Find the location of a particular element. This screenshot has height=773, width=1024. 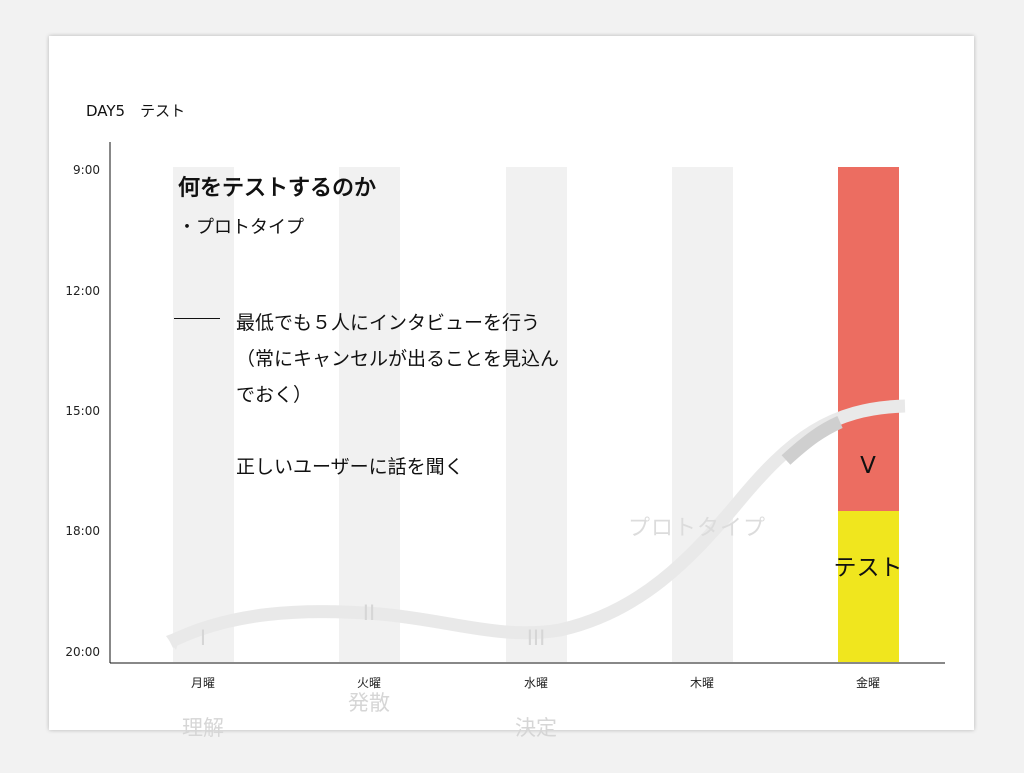

slide-title: DAY5 テスト is located at coordinates (136, 111).